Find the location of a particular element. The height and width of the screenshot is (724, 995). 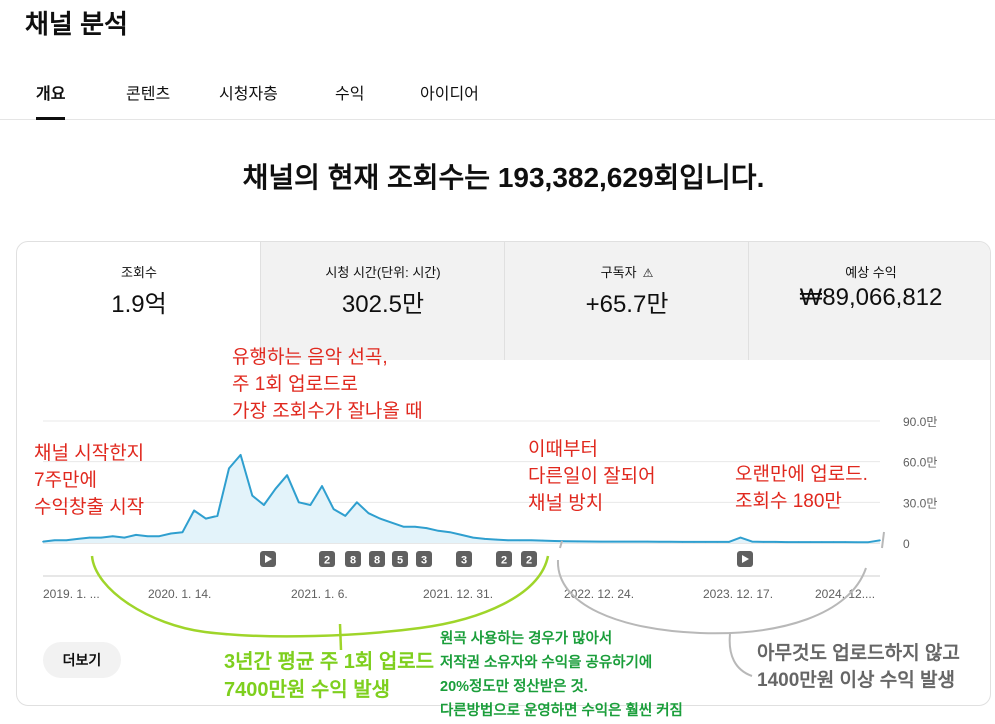

page-title: 채널 분석 is located at coordinates (76, 24).